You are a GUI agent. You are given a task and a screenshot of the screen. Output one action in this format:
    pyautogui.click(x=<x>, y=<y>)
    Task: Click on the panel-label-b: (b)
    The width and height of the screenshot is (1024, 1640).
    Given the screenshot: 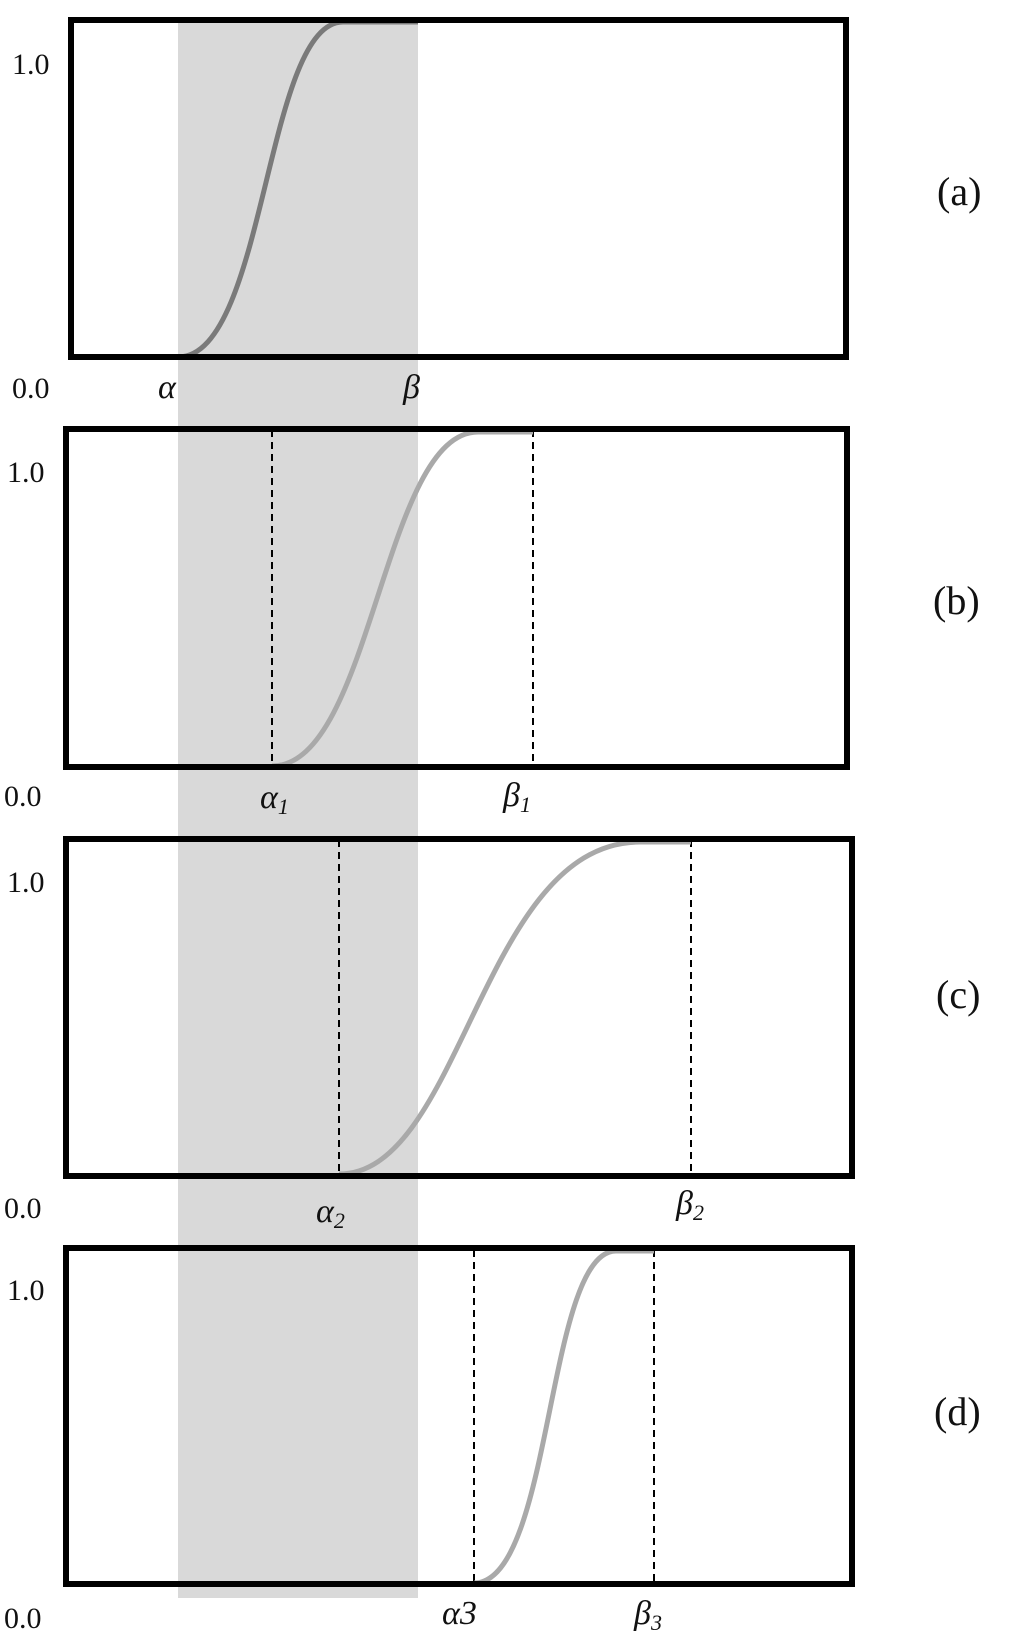 What is the action you would take?
    pyautogui.click(x=956, y=600)
    